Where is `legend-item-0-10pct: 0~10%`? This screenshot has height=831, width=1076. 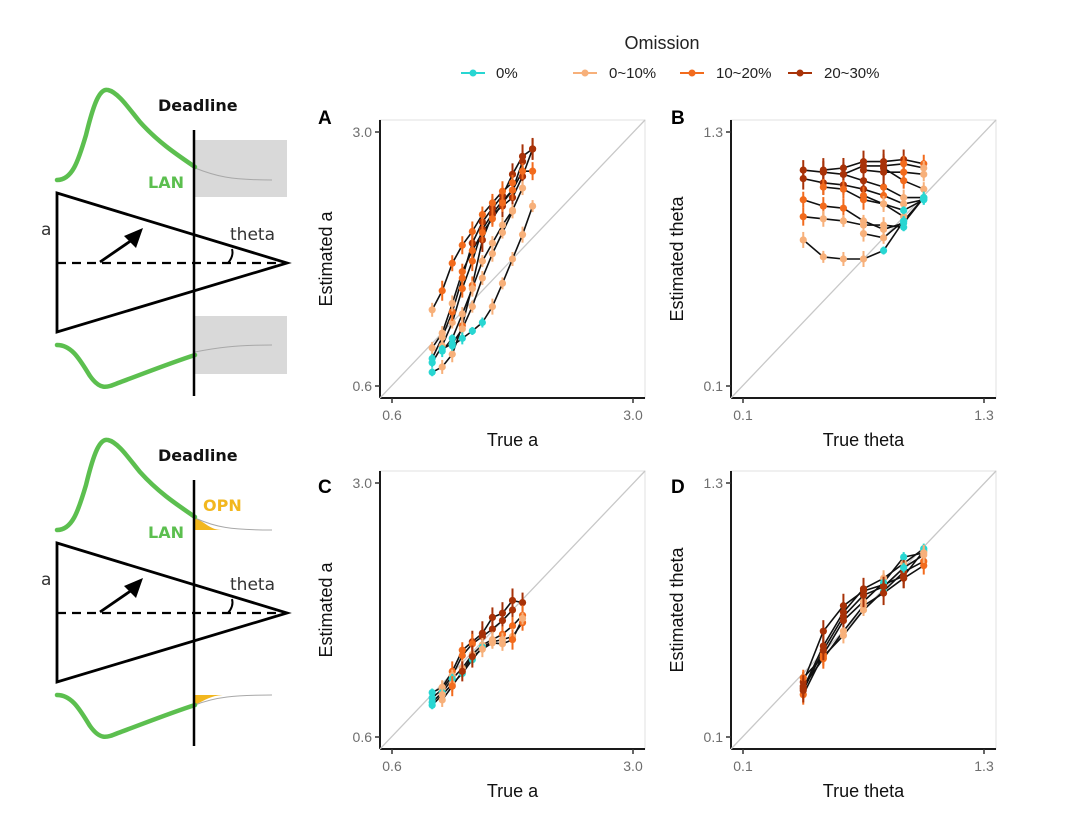
legend-item-0-10pct: 0~10% is located at coordinates (614, 73).